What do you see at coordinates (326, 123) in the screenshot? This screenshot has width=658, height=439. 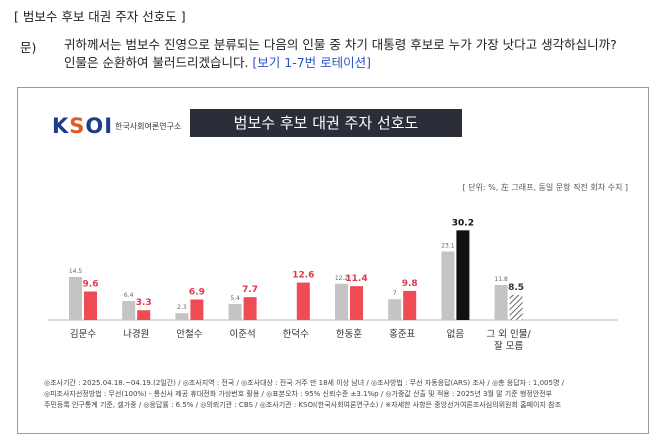 I see `chart-title: 범보수 후보 대권 주자 선호도` at bounding box center [326, 123].